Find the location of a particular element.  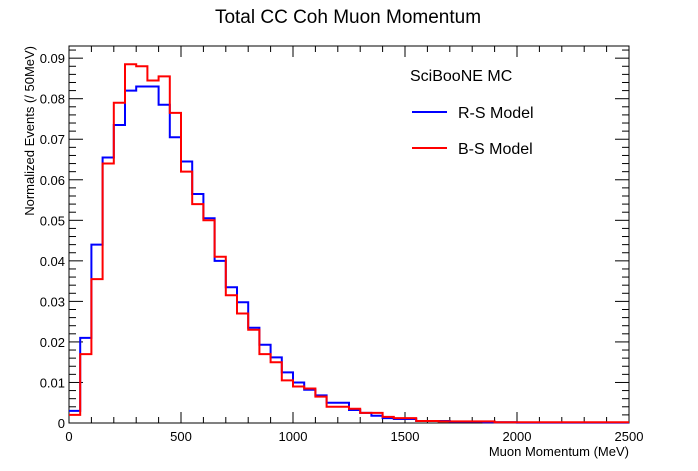

x-tick-label: 1000 is located at coordinates (293, 436).